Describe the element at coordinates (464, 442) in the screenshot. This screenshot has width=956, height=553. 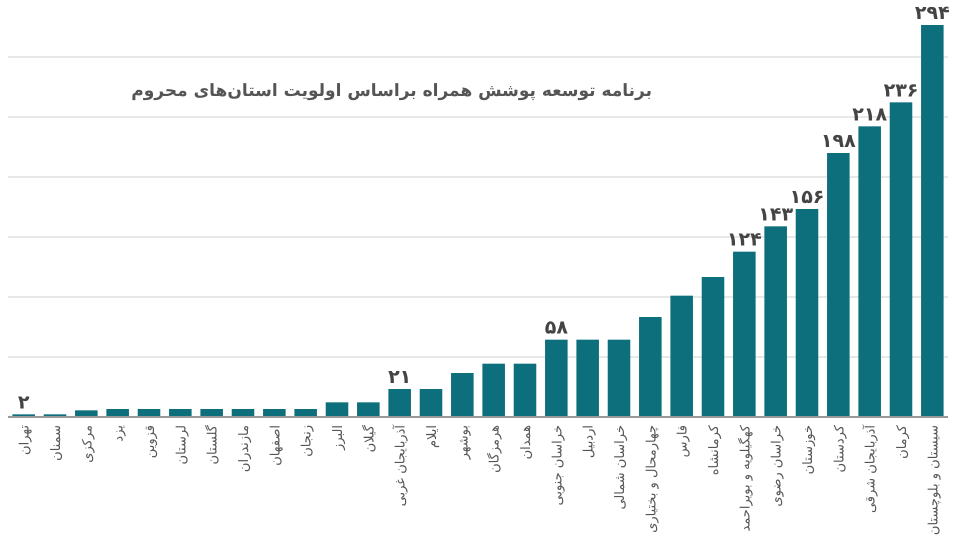
I see `x-tick-label: بوشهر` at that location.